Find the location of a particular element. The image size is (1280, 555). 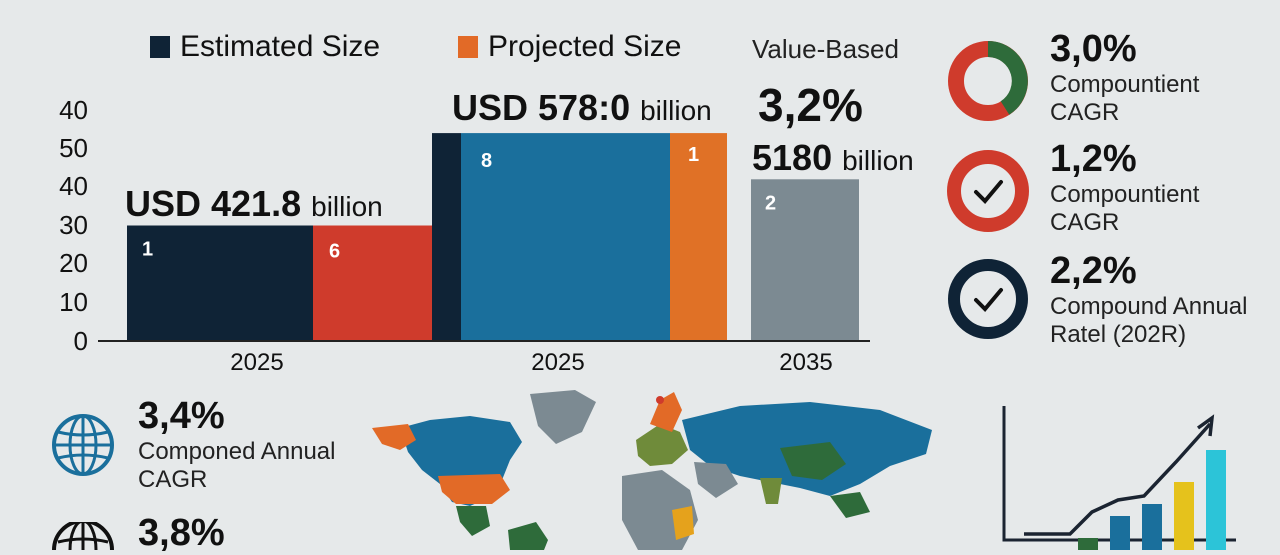

left-stat-block-1: 3,4% Componed Annual CAGR is located at coordinates (236, 444).